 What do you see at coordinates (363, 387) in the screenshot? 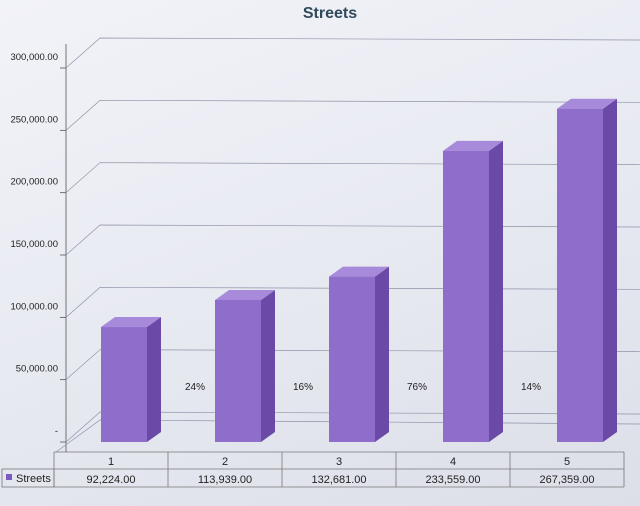
I see `annotations: 24% 16% 76% 14%` at bounding box center [363, 387].